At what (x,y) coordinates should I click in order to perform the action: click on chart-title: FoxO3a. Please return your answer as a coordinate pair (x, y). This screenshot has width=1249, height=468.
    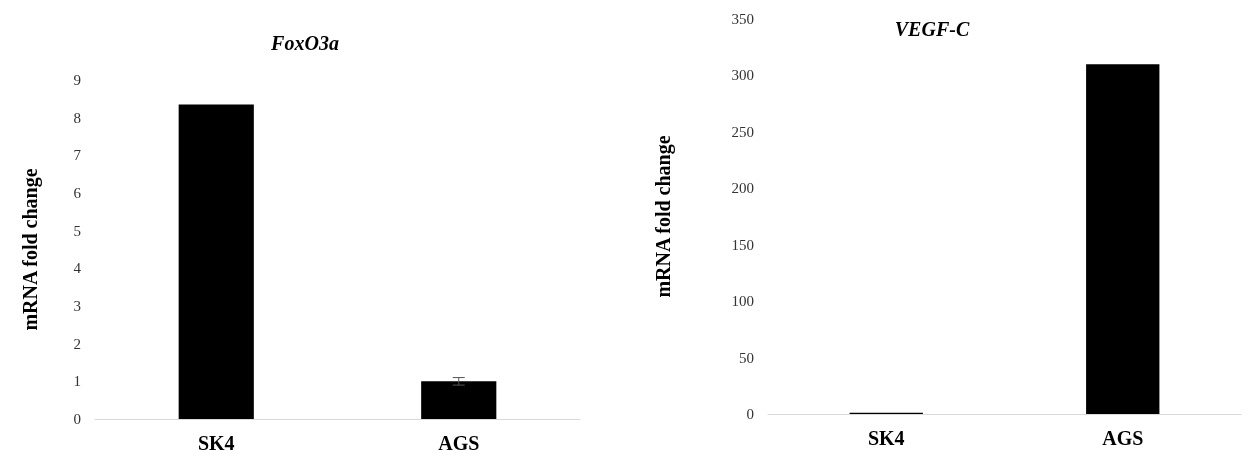
    Looking at the image, I should click on (304, 43).